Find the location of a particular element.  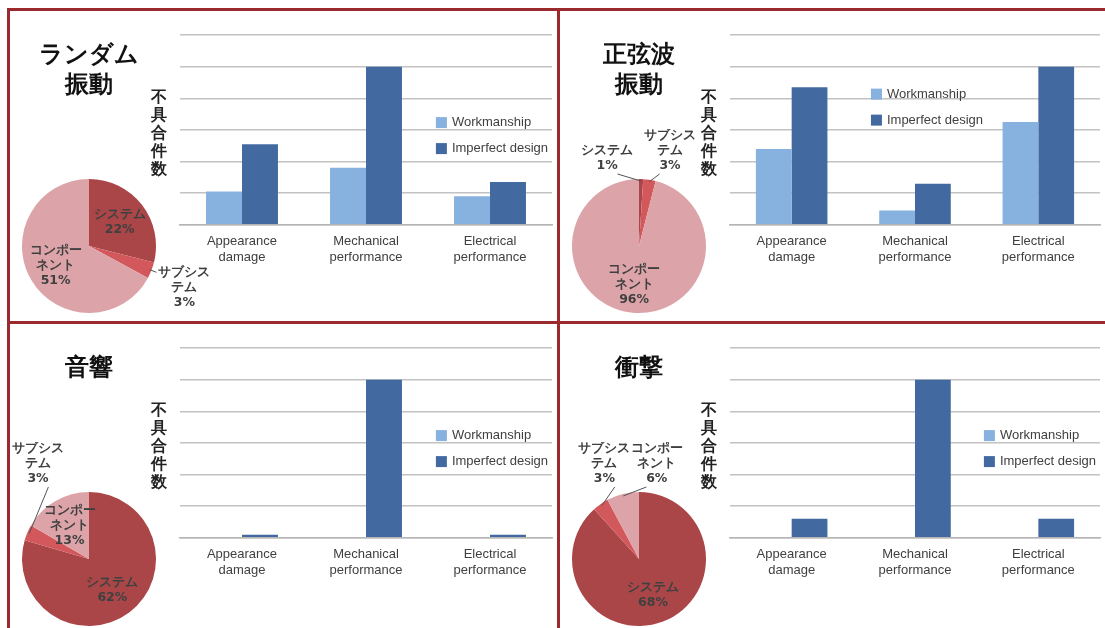

data-label: 96% is located at coordinates (634, 298).